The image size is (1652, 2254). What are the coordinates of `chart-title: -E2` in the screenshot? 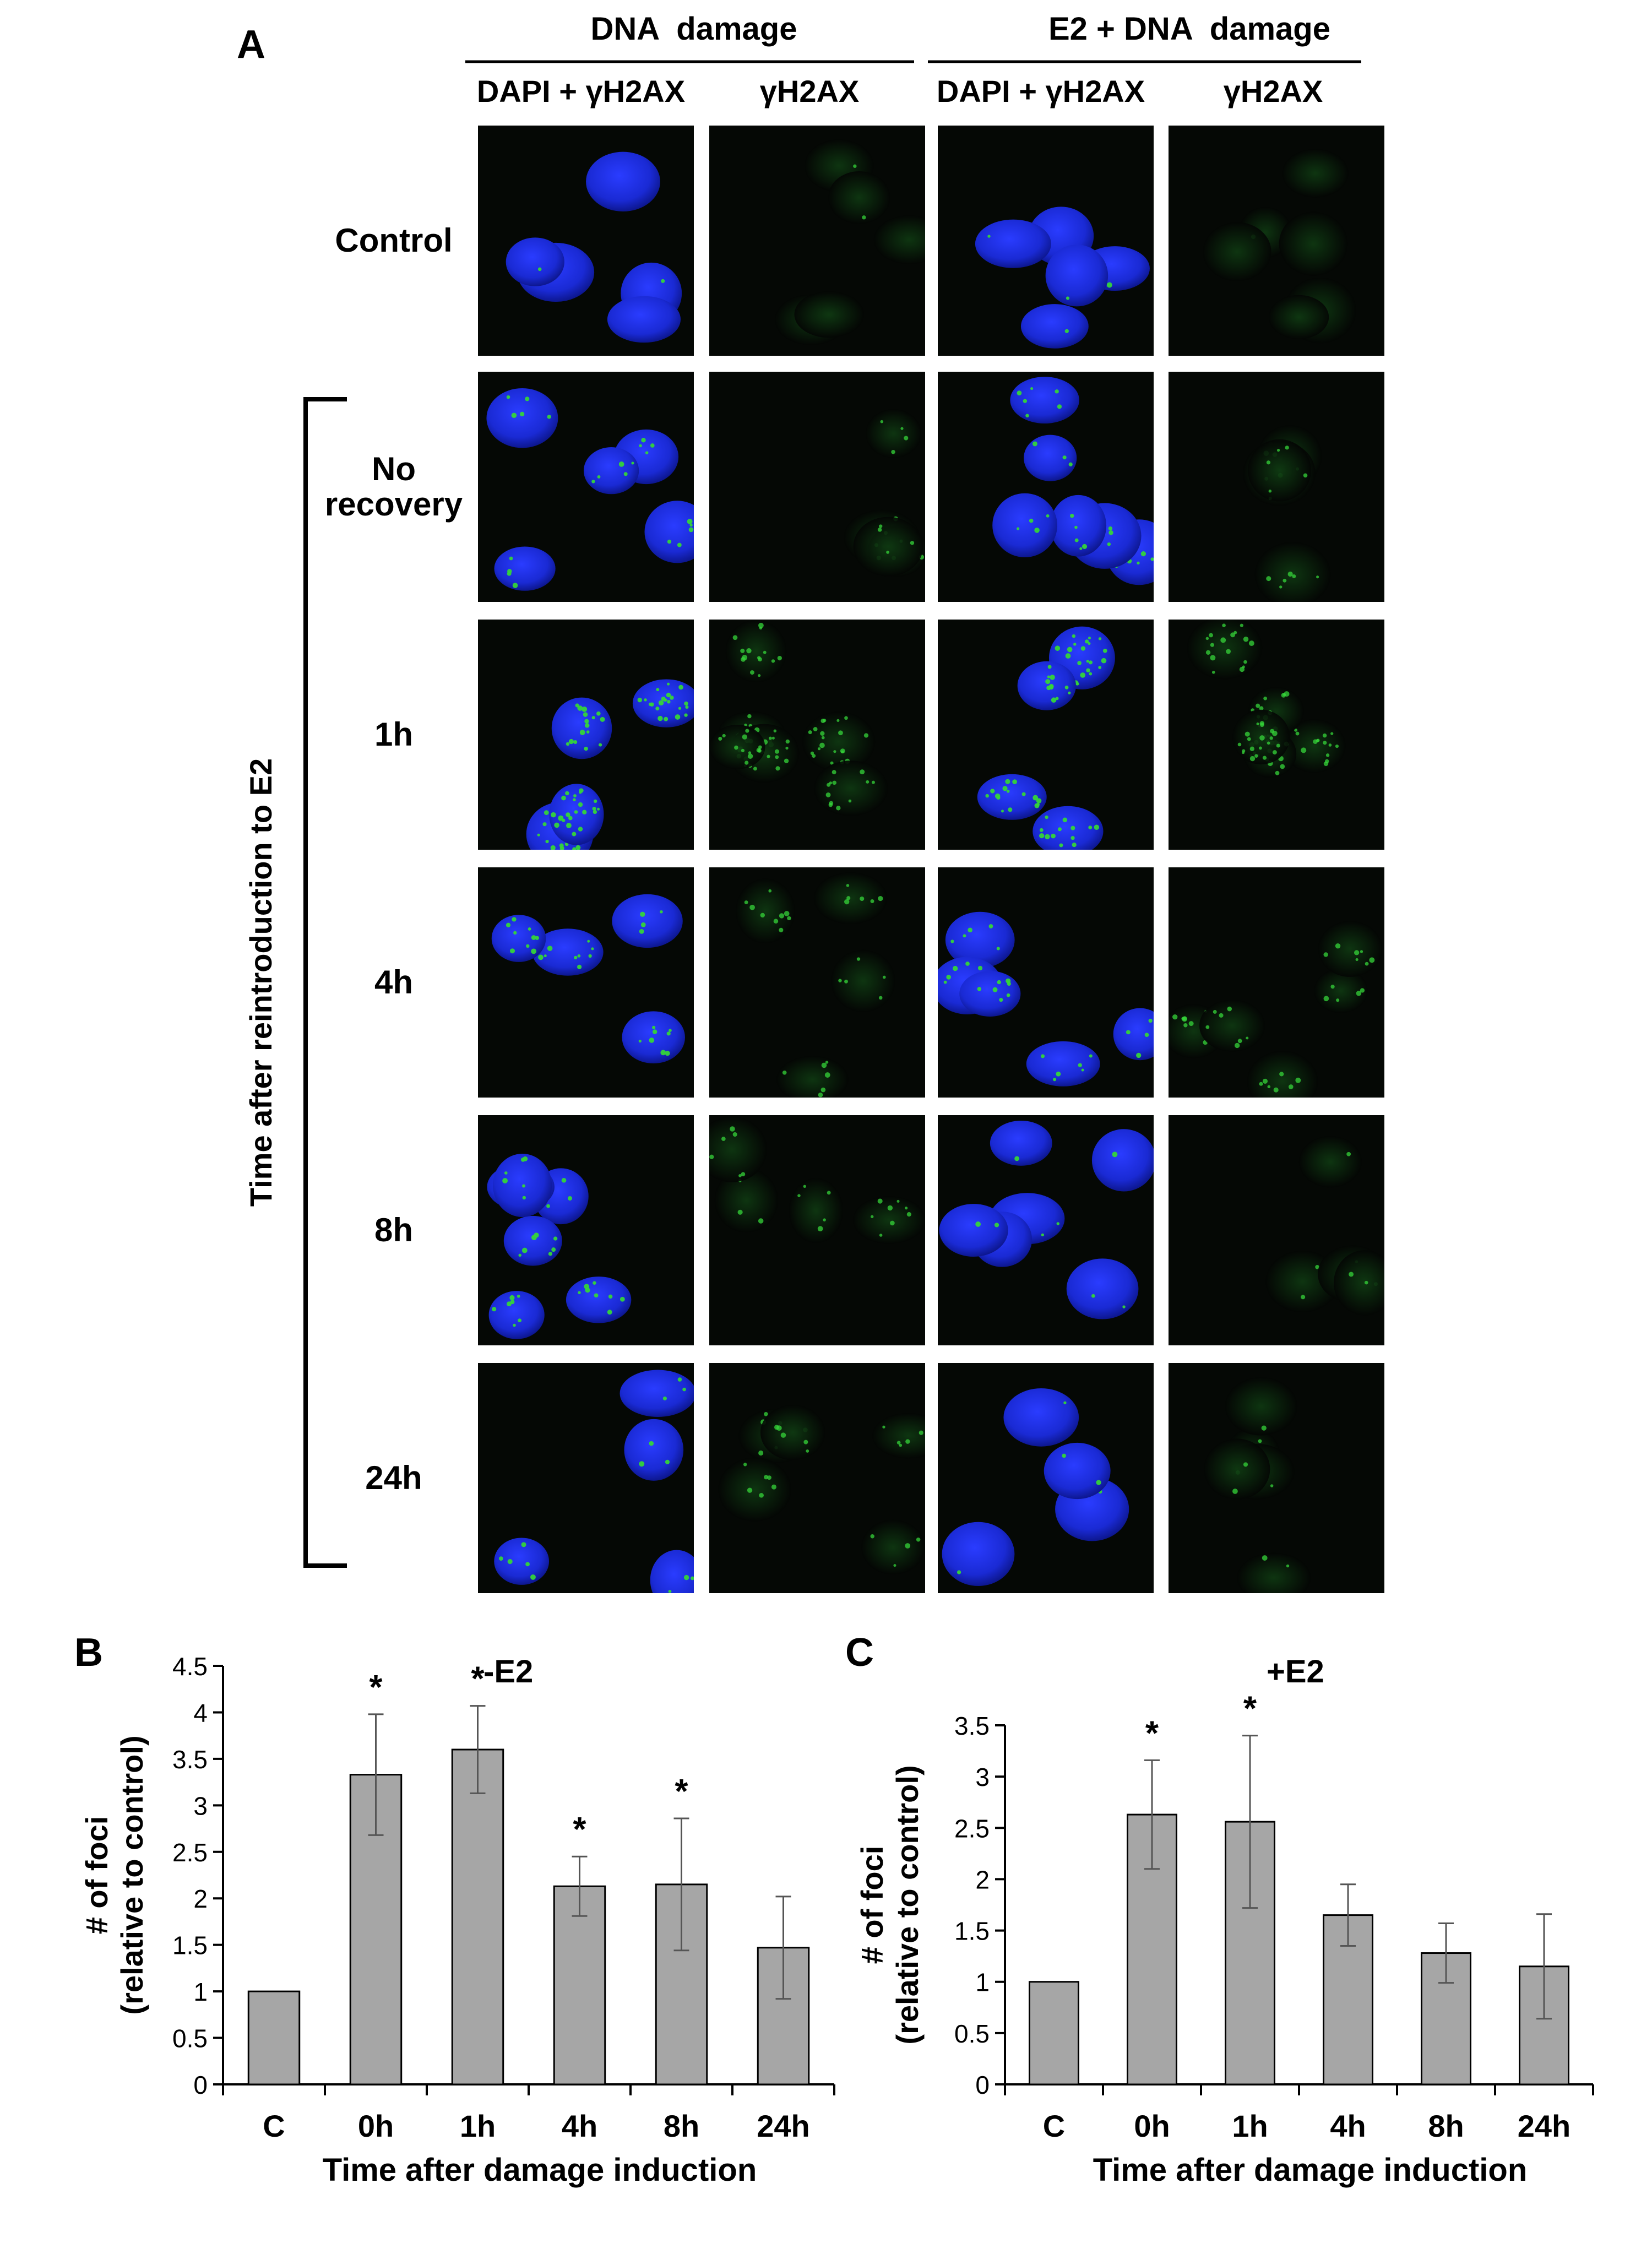 It's located at (508, 1672).